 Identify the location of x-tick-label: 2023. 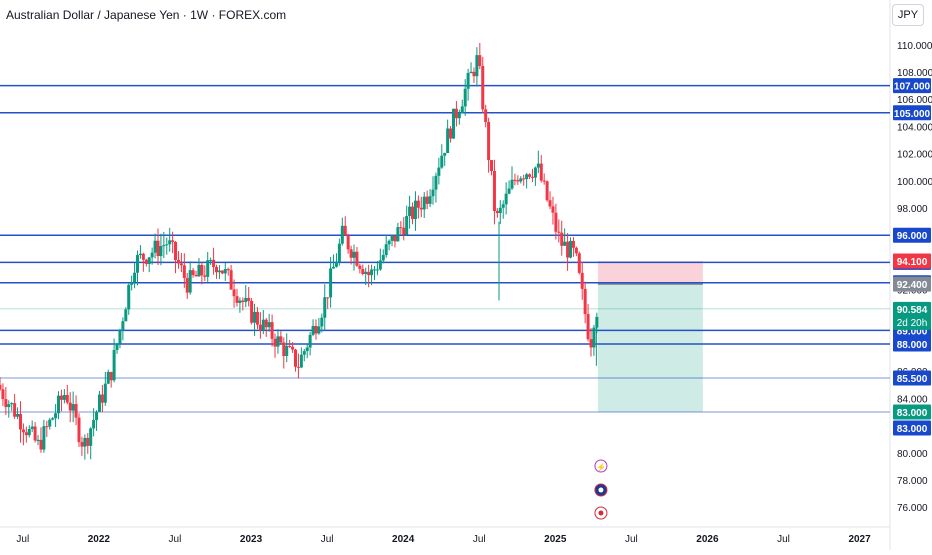
(251, 539).